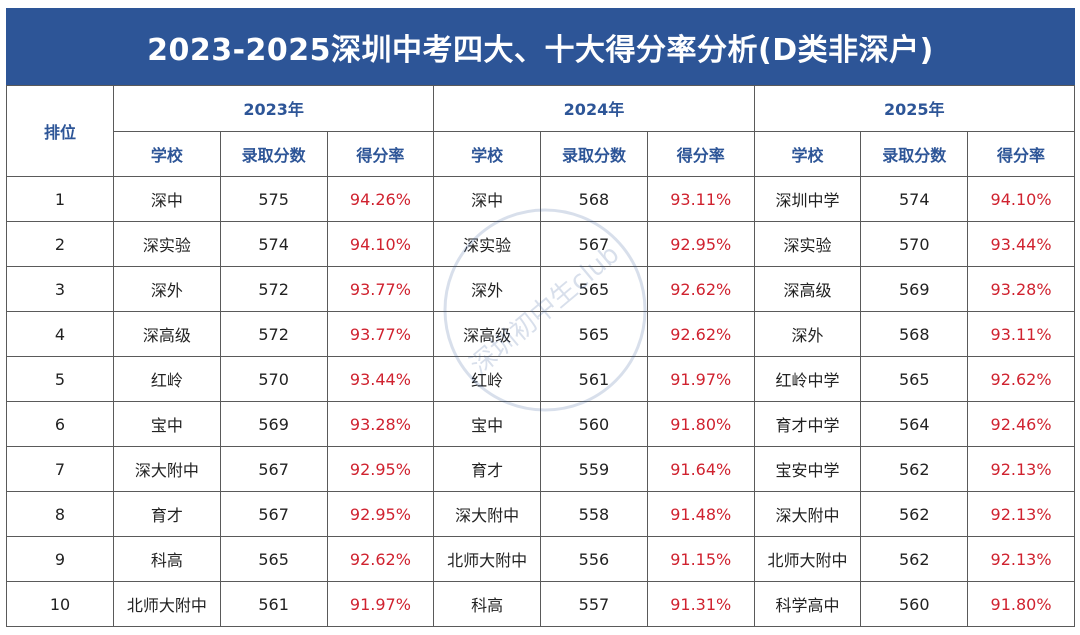  I want to click on school-cell: 育才, so click(167, 514).